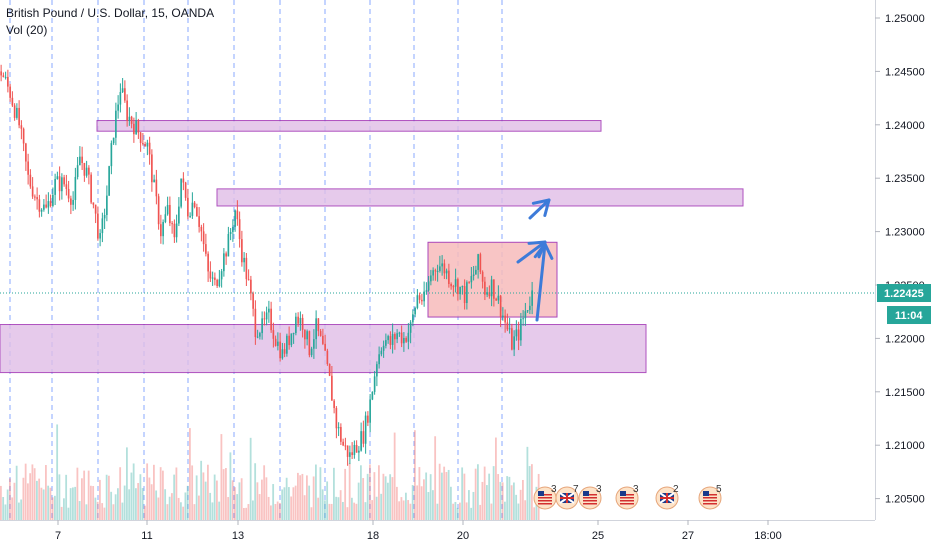 Image resolution: width=932 pixels, height=550 pixels. I want to click on time-tick-label: 18:00, so click(768, 536).